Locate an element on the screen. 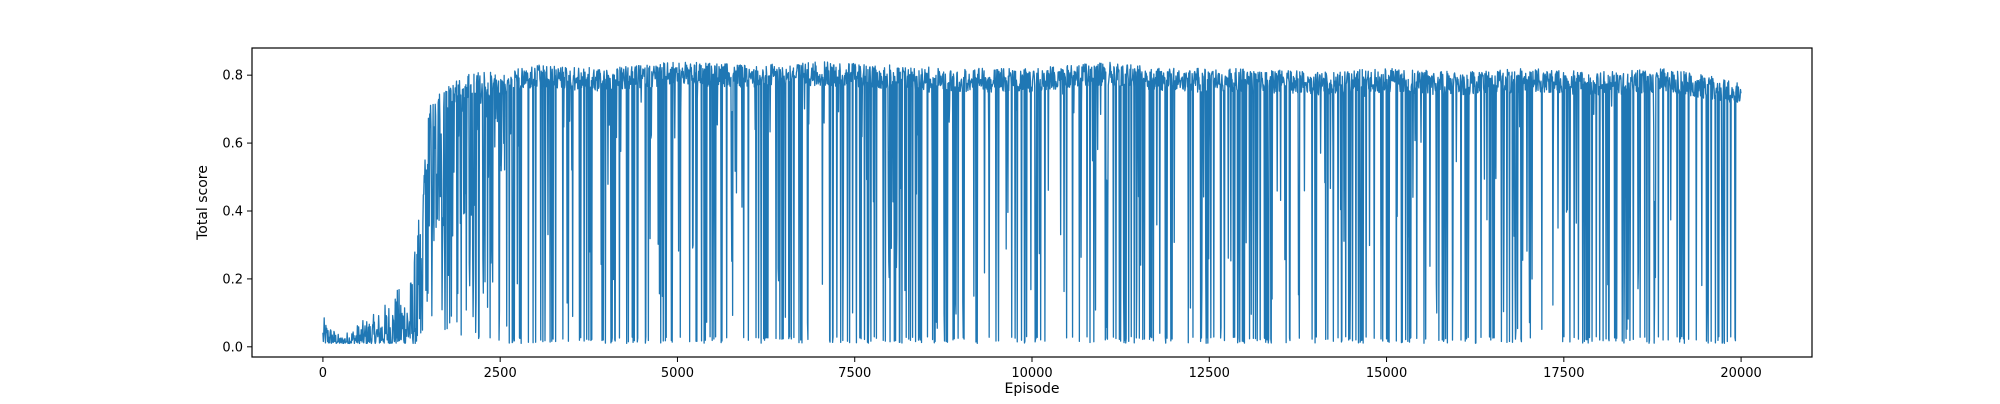 This screenshot has width=2000, height=404. y-tick-label: 0.0 is located at coordinates (232, 347).